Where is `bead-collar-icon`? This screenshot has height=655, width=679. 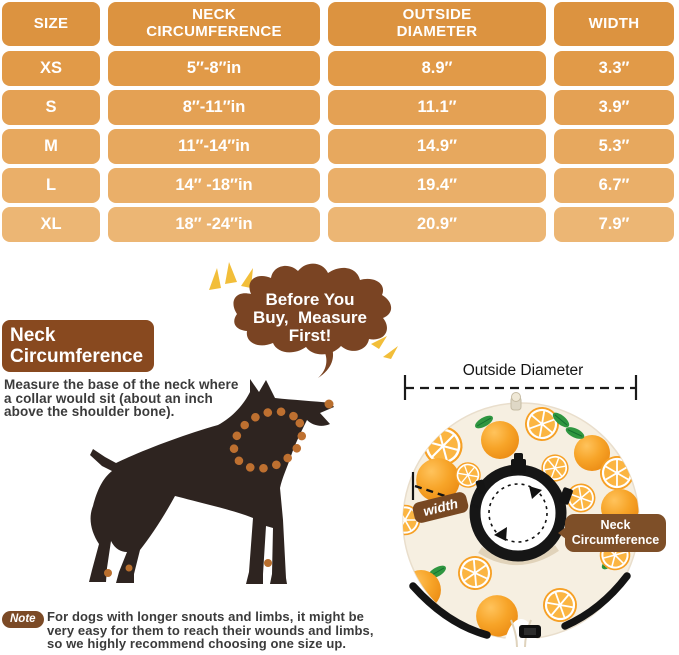
bead-collar-icon is located at coordinates (268, 440).